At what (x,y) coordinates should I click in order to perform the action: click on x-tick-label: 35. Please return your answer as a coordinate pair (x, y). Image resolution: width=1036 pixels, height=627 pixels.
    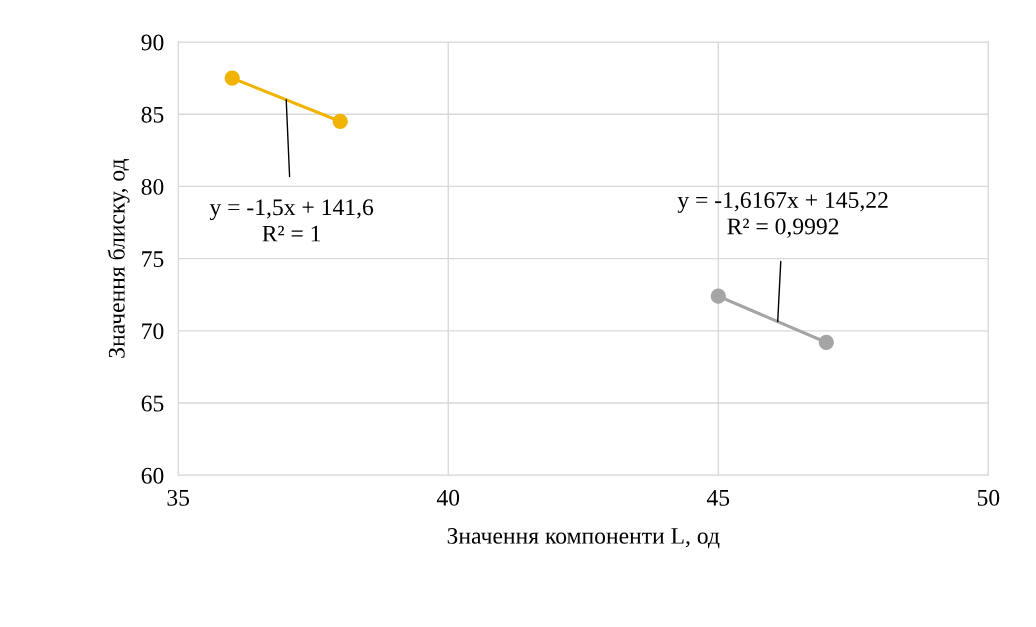
    Looking at the image, I should click on (178, 497).